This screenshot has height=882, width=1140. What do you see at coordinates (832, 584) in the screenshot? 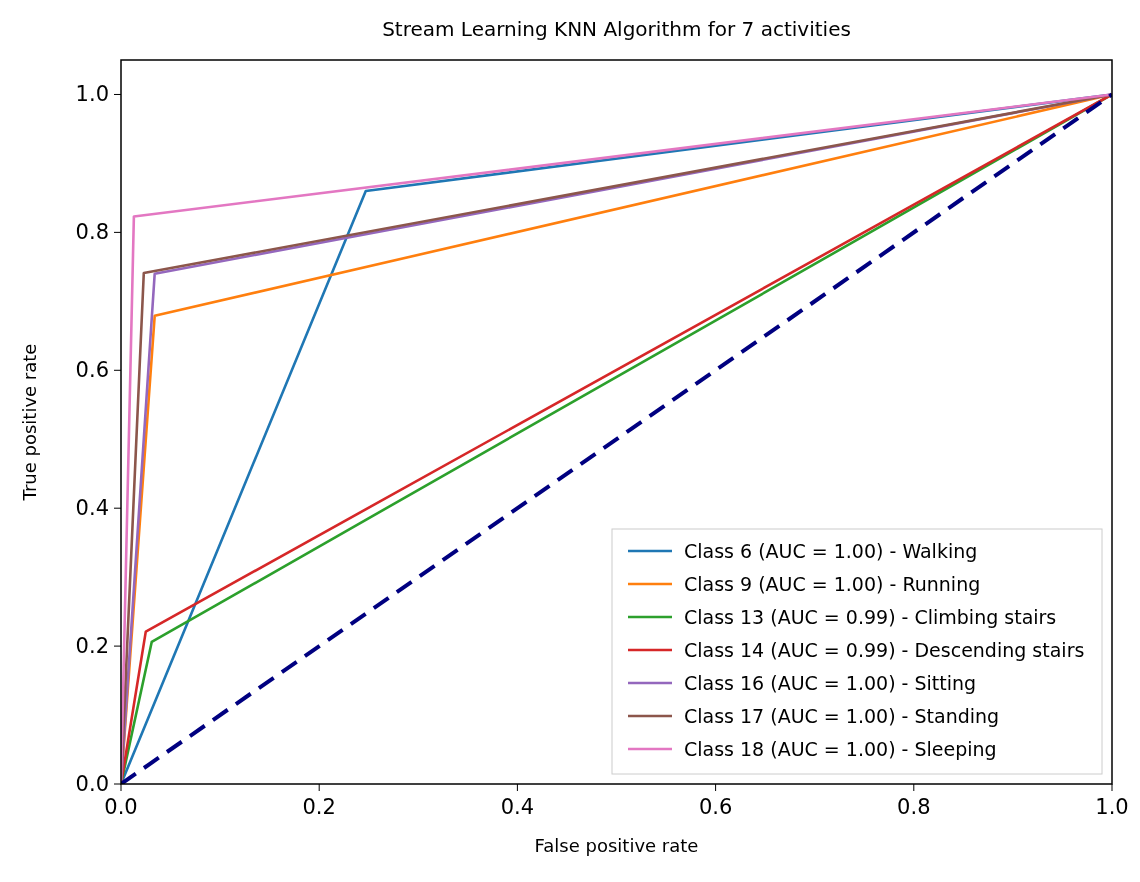
I see `legend-label: Class 9 (AUC = 1.00) - Running` at bounding box center [832, 584].